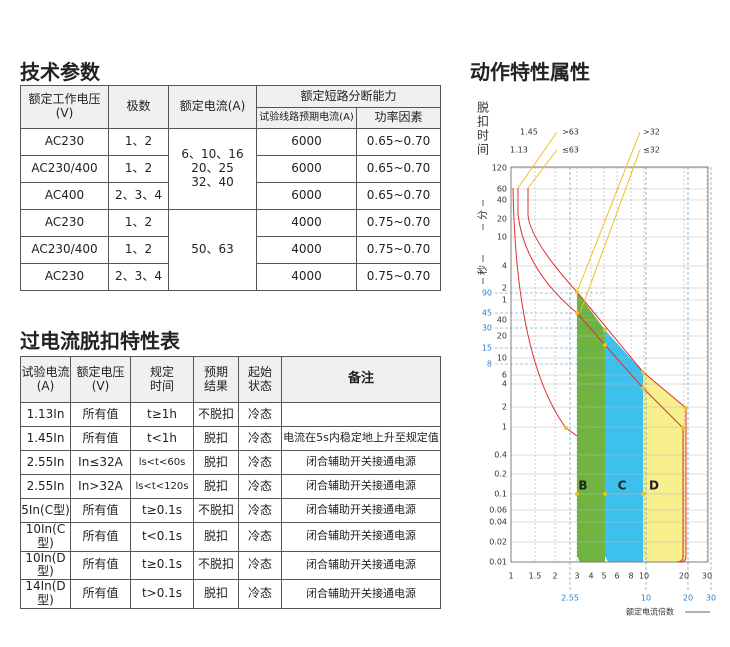  What do you see at coordinates (162, 565) in the screenshot?
I see `cell: t≥0.1s` at bounding box center [162, 565].